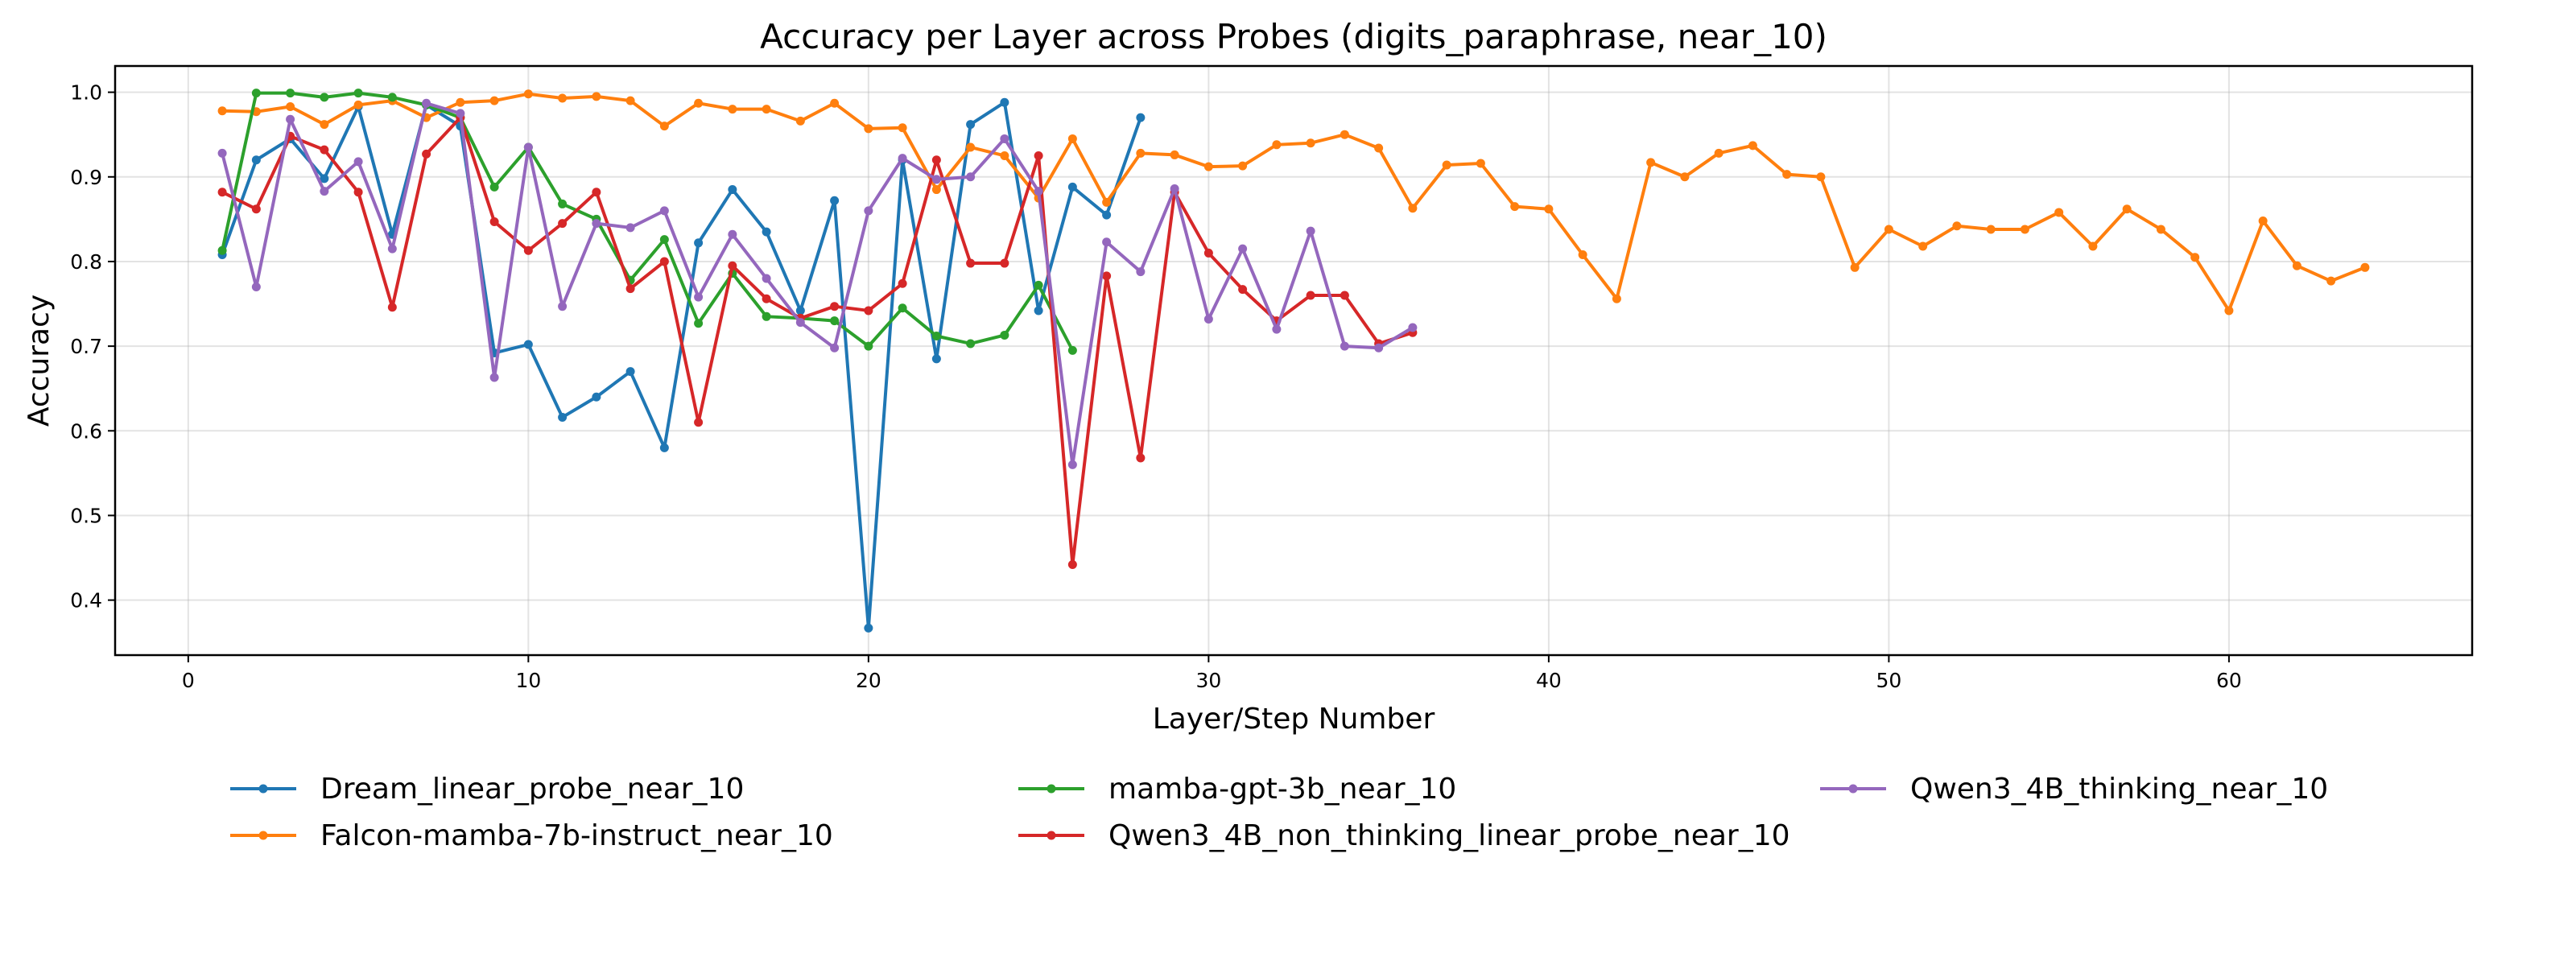  I want to click on legend-label: Dream_linear_probe_near_10, so click(532, 789).